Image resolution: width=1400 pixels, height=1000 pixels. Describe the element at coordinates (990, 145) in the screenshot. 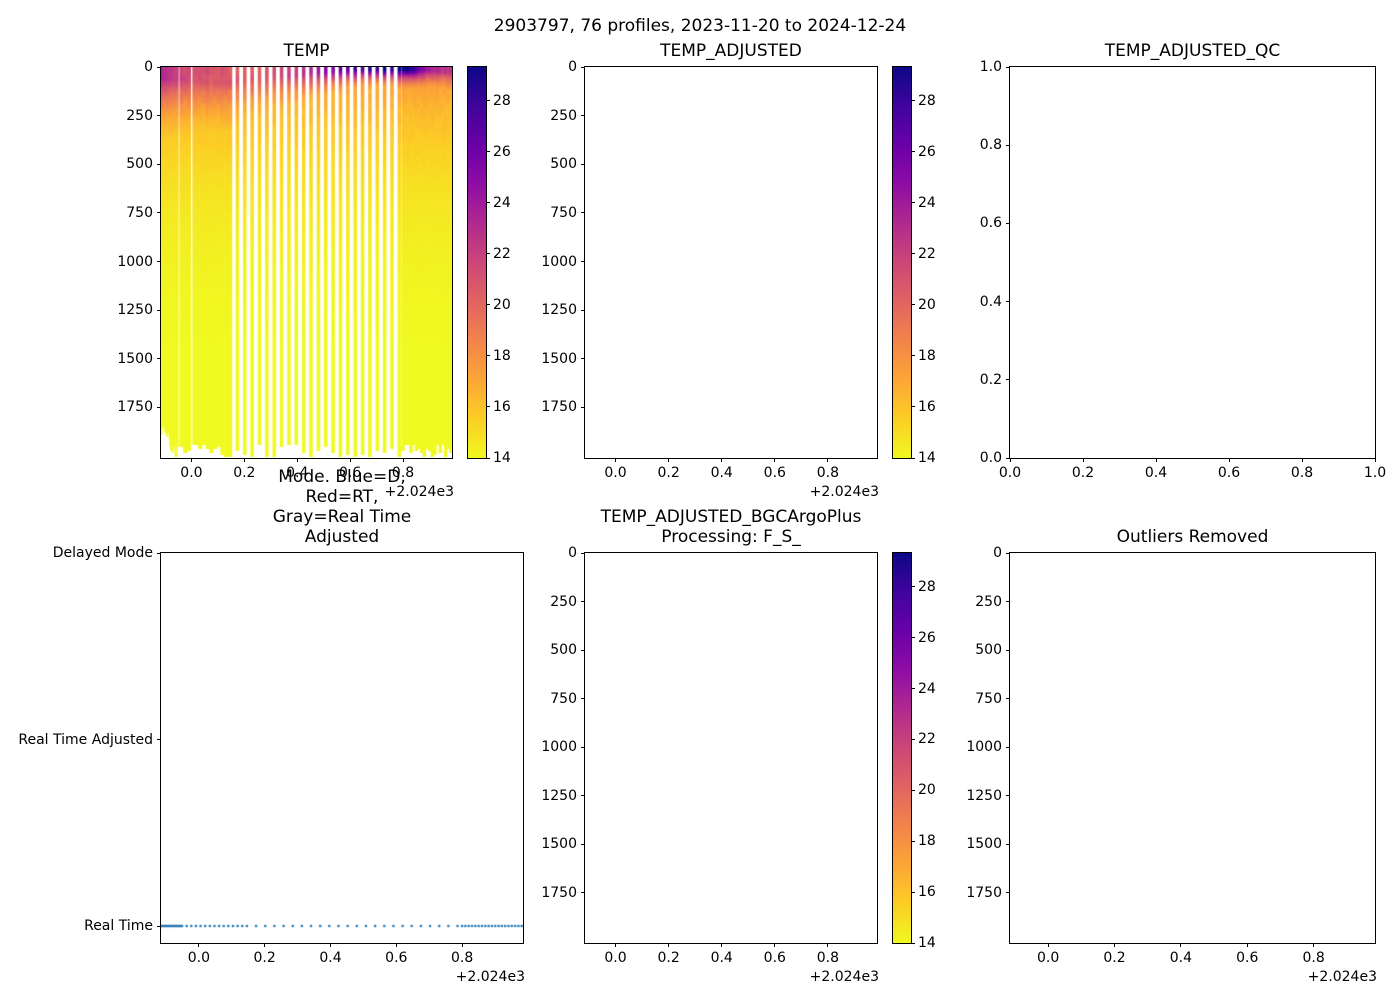

I see `y-tick-label: 0.8` at that location.